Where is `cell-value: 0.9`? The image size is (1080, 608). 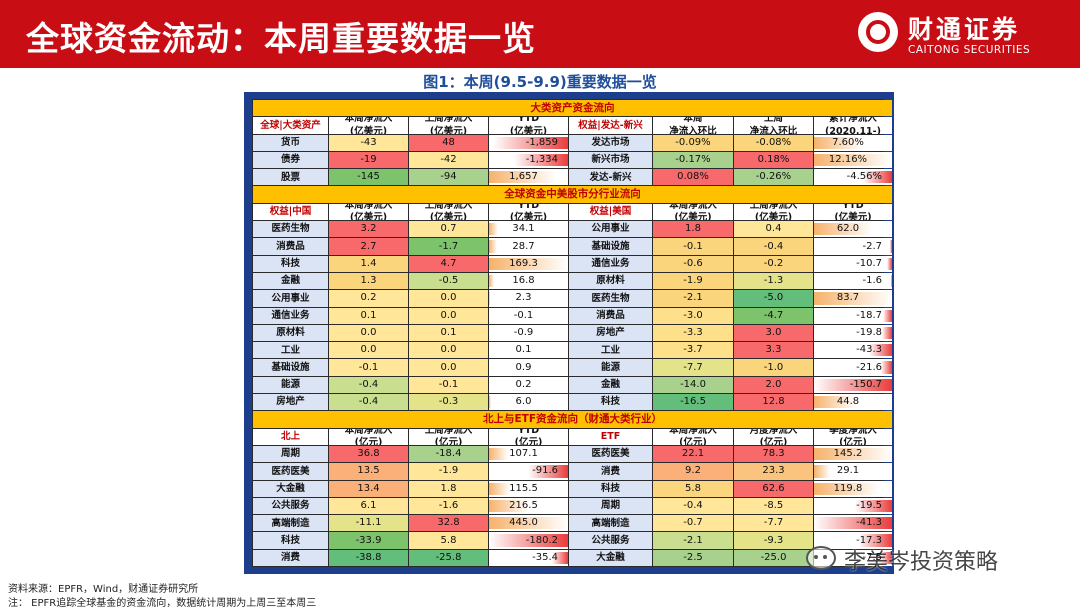 cell-value: 0.9 is located at coordinates (523, 367).